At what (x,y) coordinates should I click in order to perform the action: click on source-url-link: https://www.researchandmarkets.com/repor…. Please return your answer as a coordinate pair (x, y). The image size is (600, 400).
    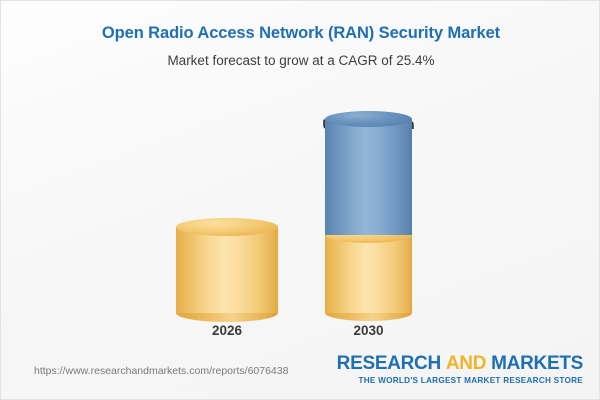
    Looking at the image, I should click on (161, 371).